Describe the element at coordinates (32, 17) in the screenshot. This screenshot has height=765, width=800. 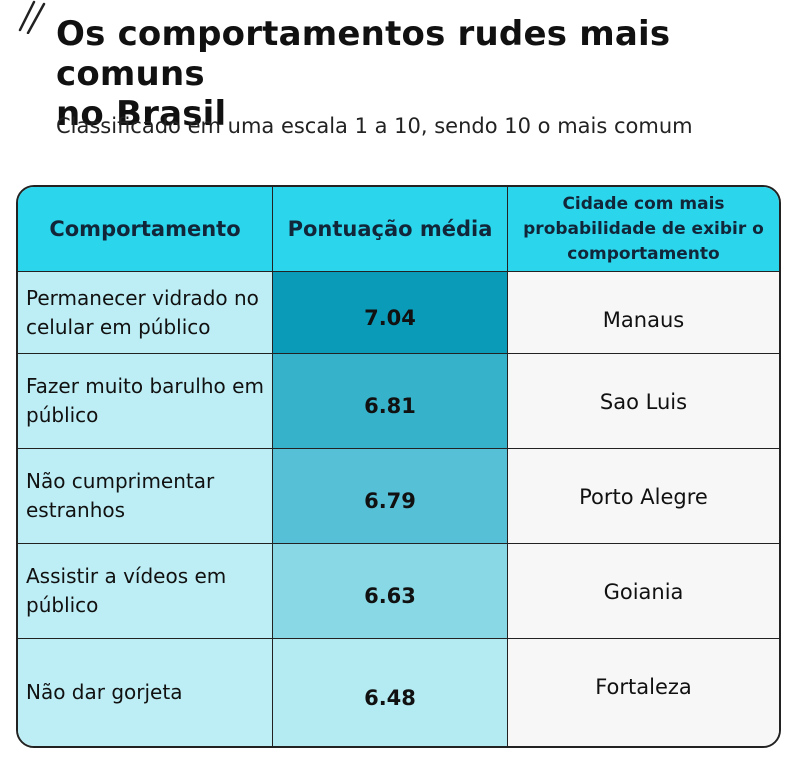
I see `decorative-slash-icon` at that location.